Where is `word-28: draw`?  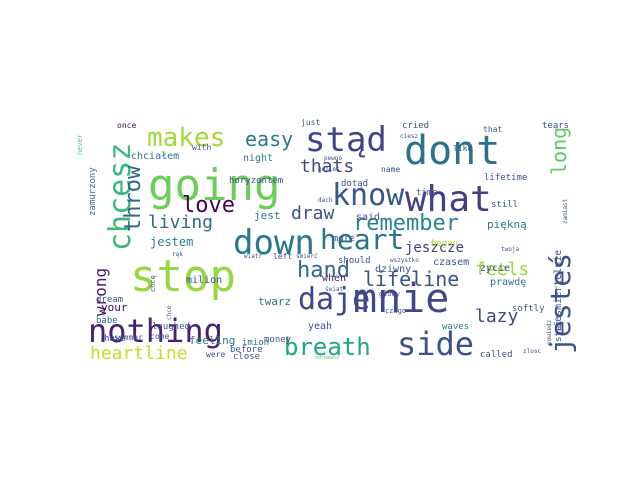 word-28: draw is located at coordinates (313, 213).